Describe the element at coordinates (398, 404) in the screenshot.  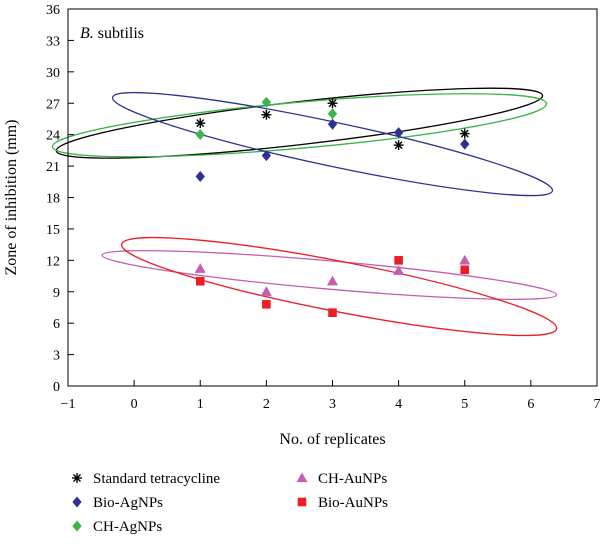
I see `x-tick-label-5: 4` at that location.